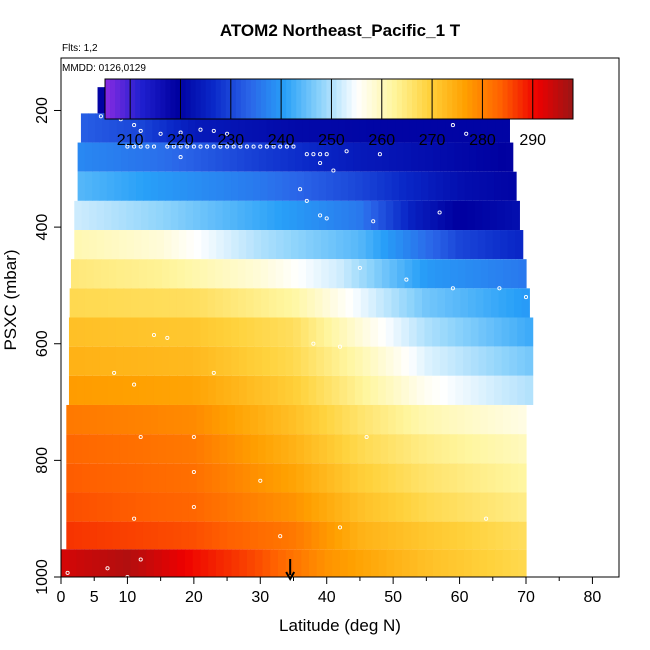 The width and height of the screenshot is (650, 650). I want to click on x-axis: 0 5 10 20 30 40 50 60 70 80, so click(329, 591).